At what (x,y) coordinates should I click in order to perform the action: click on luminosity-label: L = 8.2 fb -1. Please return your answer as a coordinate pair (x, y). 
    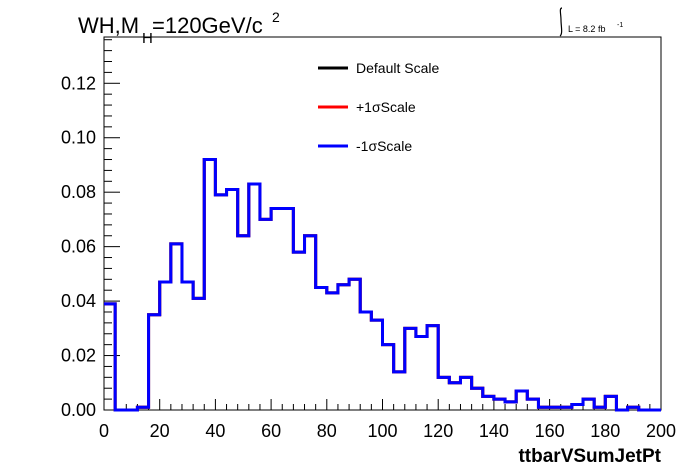
    Looking at the image, I should click on (591, 22).